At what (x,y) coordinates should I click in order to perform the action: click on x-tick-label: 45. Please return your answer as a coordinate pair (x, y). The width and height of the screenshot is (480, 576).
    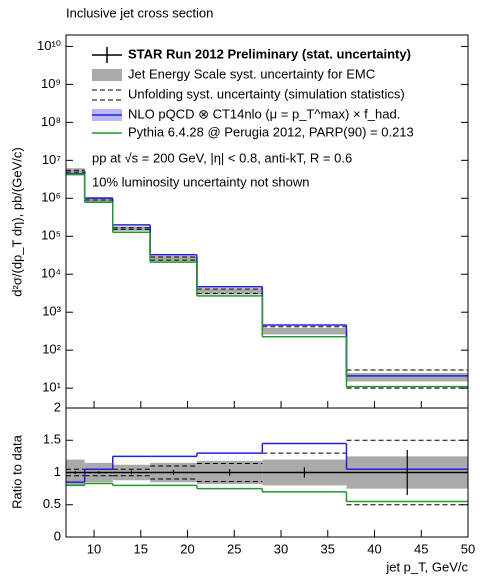
    Looking at the image, I should click on (421, 548).